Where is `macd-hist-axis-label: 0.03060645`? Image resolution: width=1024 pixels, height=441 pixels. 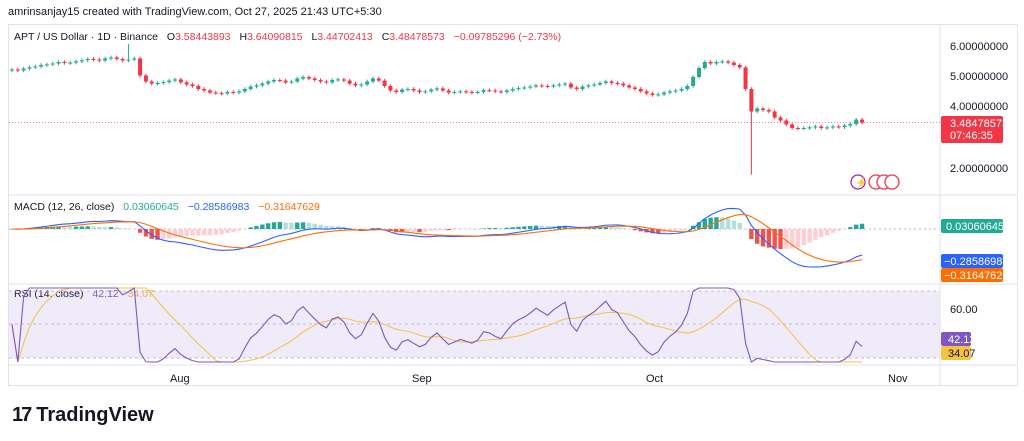 macd-hist-axis-label: 0.03060645 is located at coordinates (975, 227).